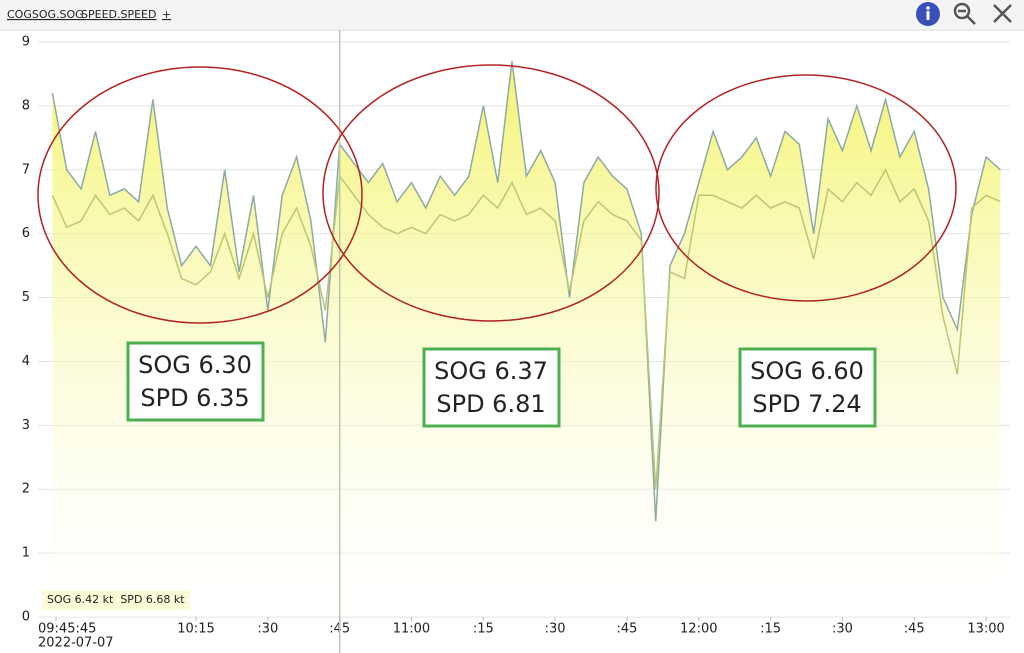 The image size is (1024, 653). I want to click on annotation-text: SPD 6.81, so click(490, 404).